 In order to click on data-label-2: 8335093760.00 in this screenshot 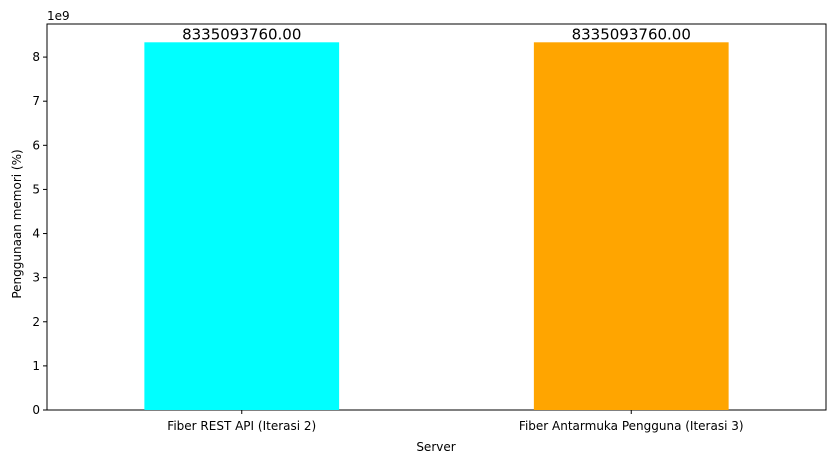, I will do `click(631, 34)`.